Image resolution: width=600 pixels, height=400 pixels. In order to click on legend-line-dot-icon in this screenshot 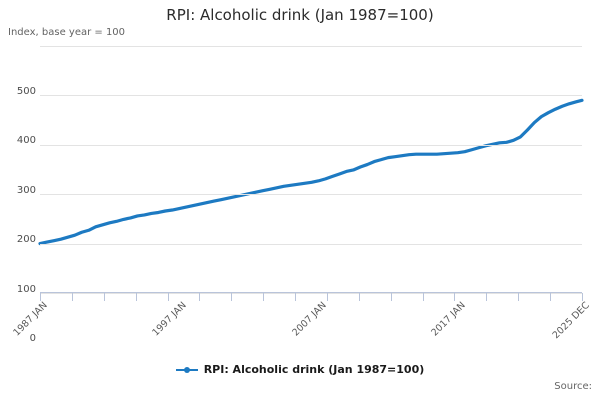, I will do `click(186, 370)`.